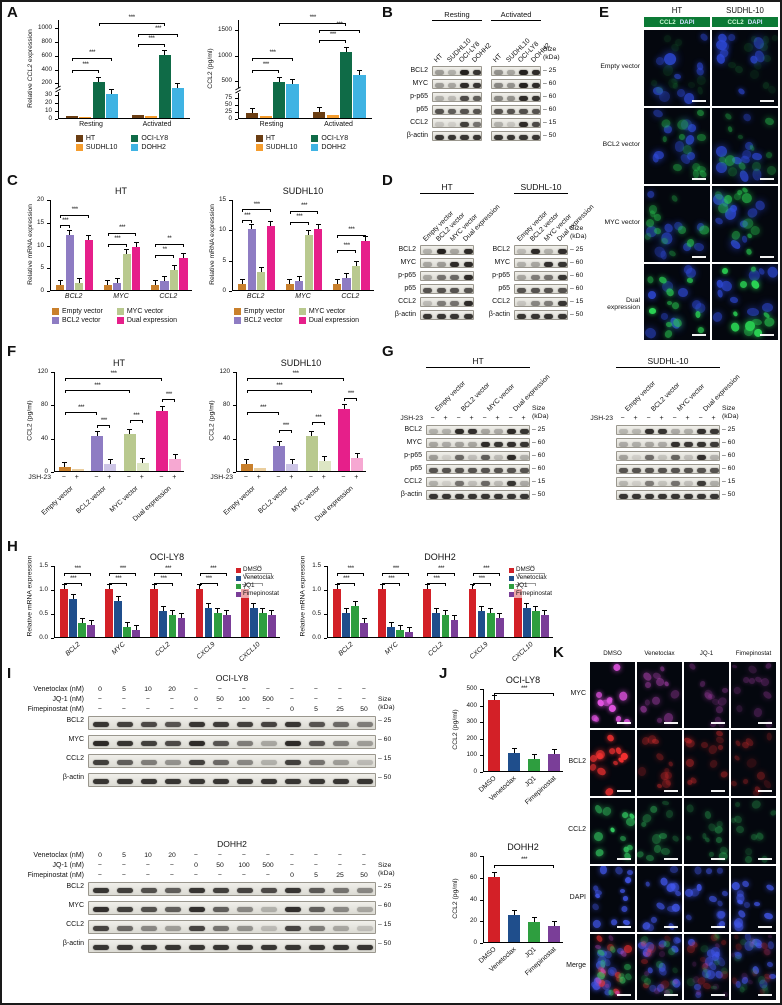 The height and width of the screenshot is (1005, 782). Describe the element at coordinates (577, 897) in the screenshot. I see `row-label: DAPI` at that location.